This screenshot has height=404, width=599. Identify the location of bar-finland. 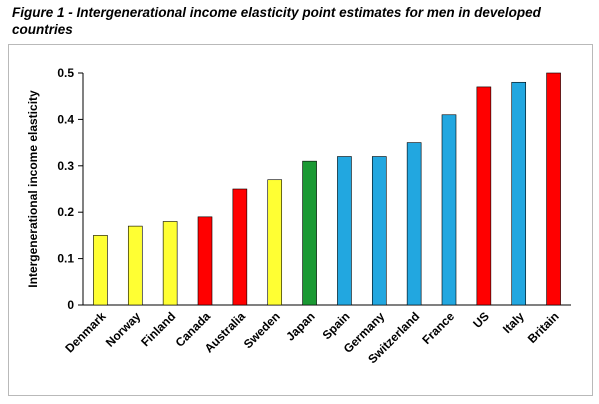
(170, 263).